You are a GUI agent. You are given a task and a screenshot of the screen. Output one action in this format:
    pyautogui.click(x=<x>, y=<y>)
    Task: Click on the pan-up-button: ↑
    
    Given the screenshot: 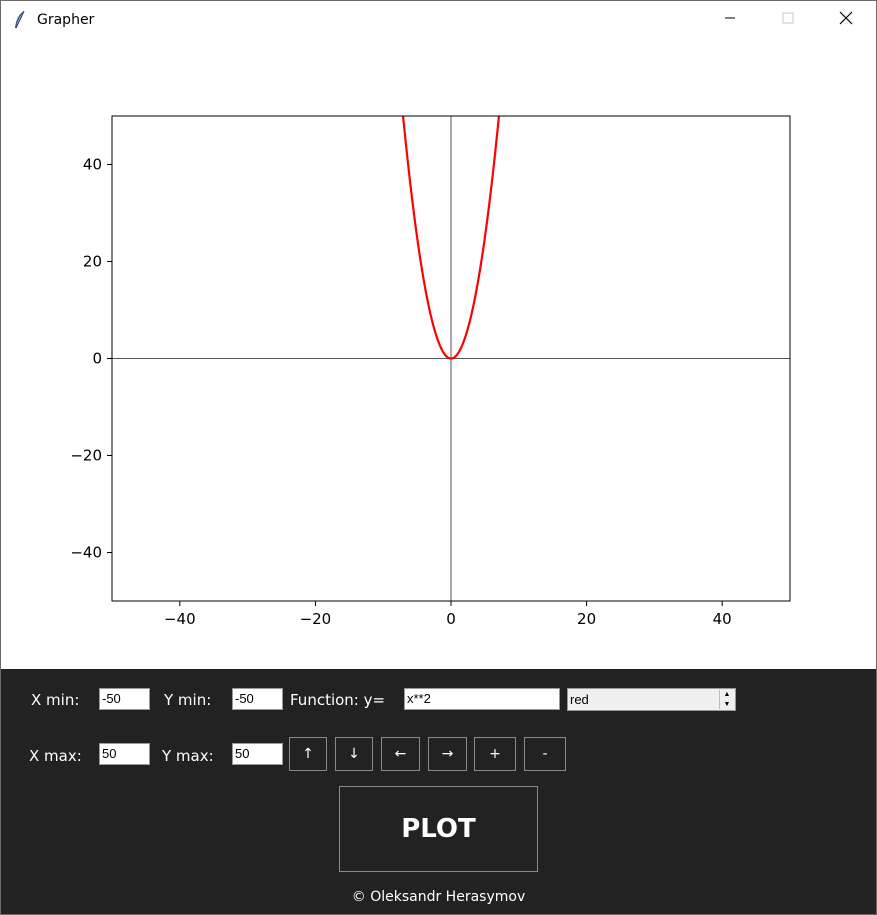 What is the action you would take?
    pyautogui.click(x=308, y=754)
    